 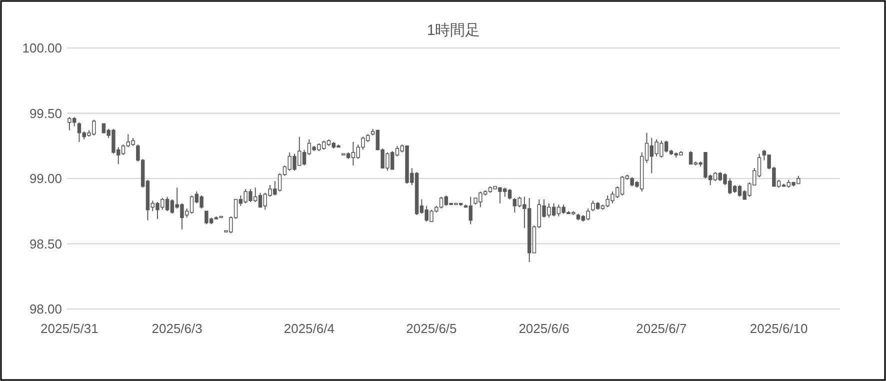 I want to click on y-tick-label: 99.00, so click(x=45, y=178).